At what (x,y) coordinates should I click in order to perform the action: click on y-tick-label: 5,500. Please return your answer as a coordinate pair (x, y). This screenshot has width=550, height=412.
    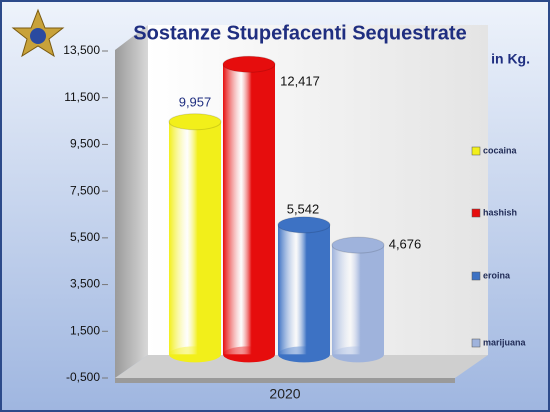
    Looking at the image, I should click on (85, 237).